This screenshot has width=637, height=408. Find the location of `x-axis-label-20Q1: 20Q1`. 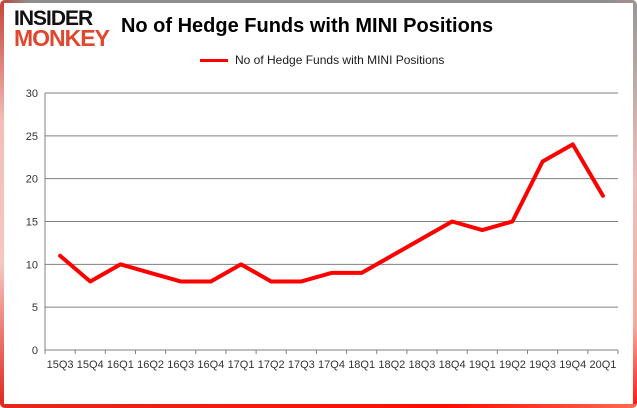

x-axis-label-20Q1: 20Q1 is located at coordinates (602, 365).